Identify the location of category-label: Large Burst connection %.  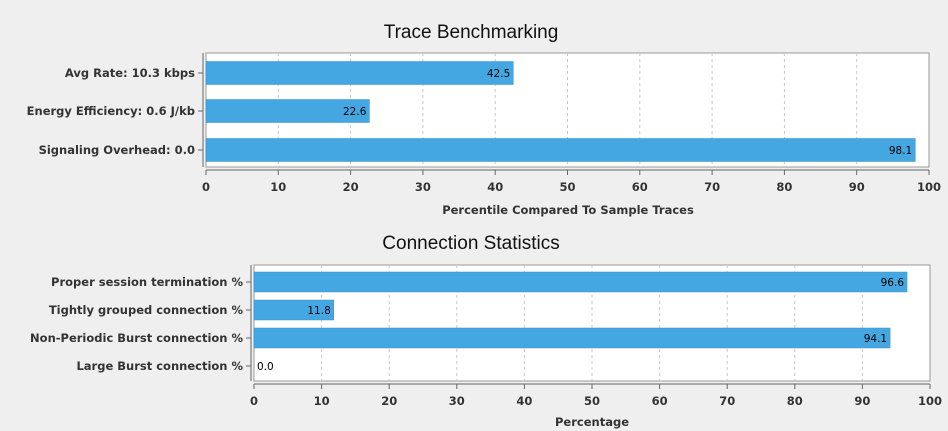
(159, 366).